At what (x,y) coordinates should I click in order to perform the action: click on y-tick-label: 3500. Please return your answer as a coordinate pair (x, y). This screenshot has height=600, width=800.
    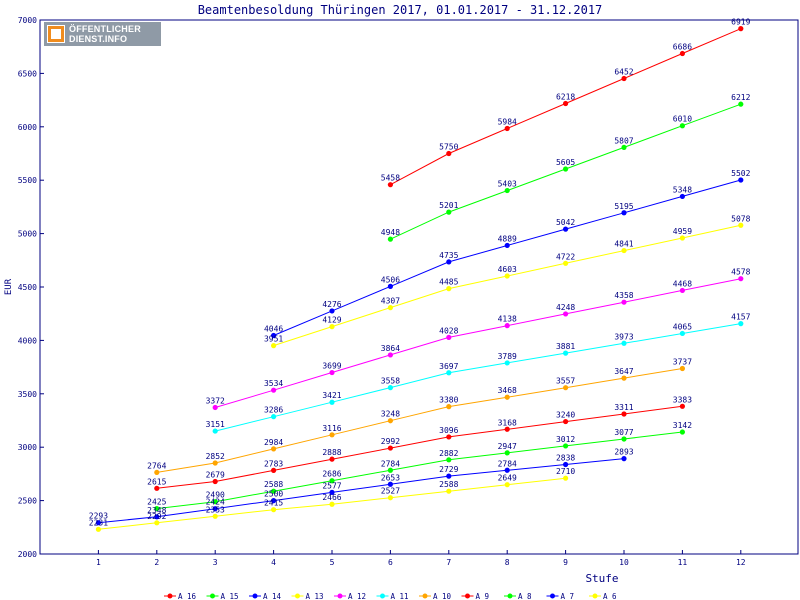
    Looking at the image, I should click on (27, 394).